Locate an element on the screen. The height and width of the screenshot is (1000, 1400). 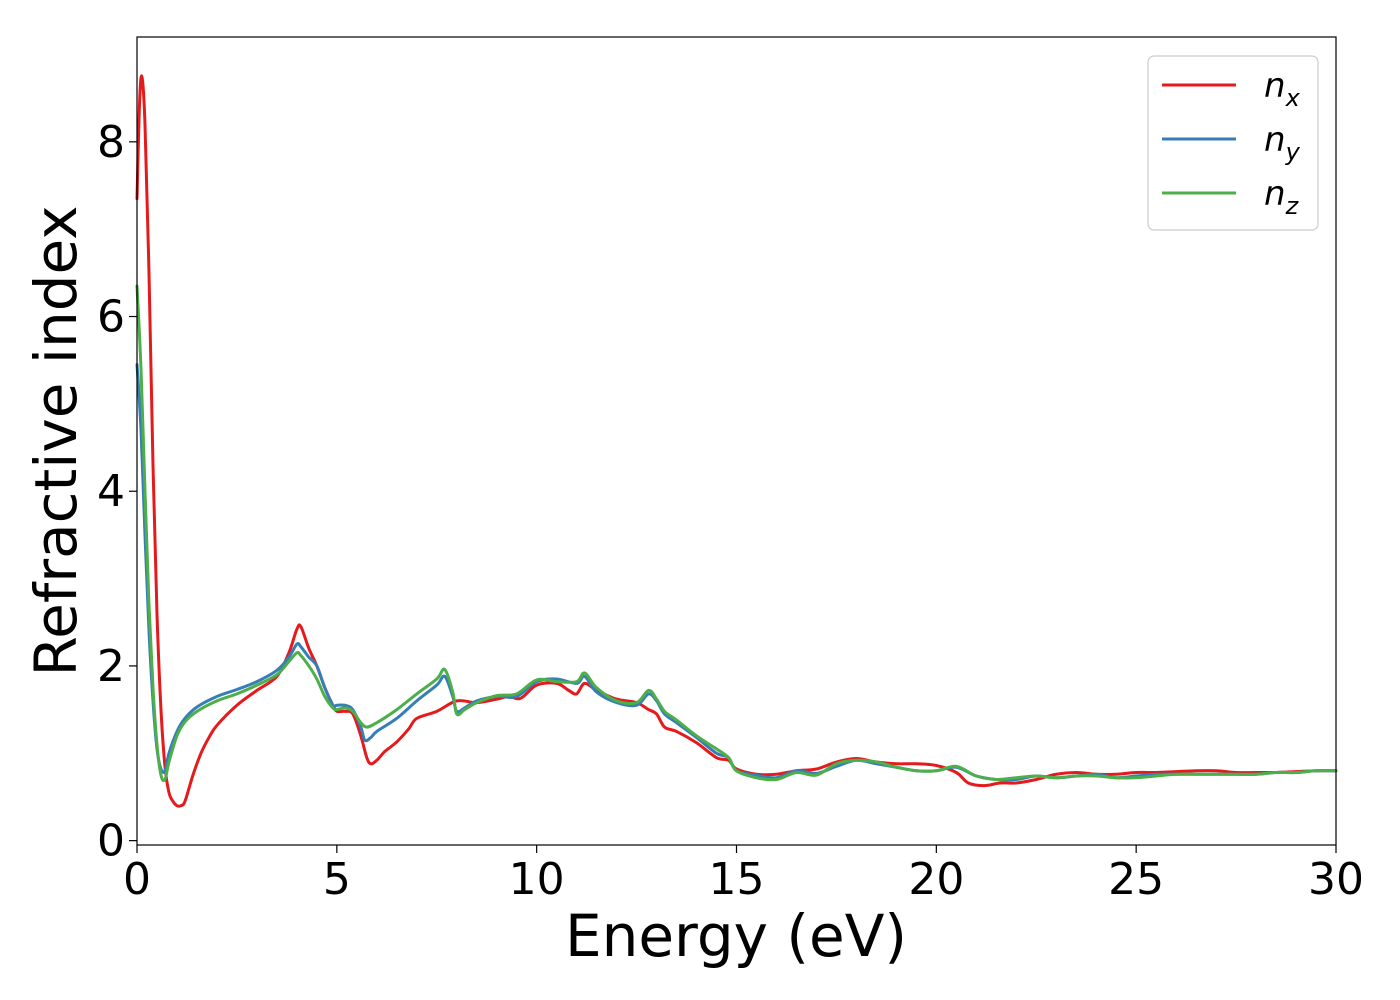
legend: nx ny nz is located at coordinates (1233, 143).